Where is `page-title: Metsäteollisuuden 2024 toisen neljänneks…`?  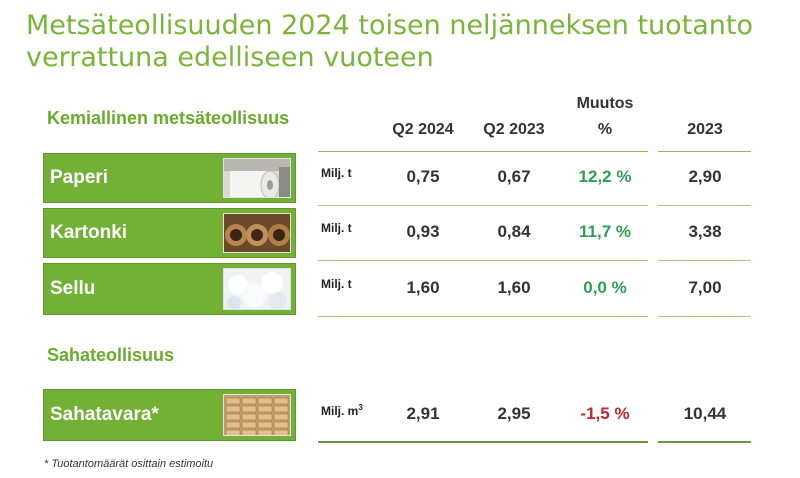
page-title: Metsäteollisuuden 2024 toisen neljänneks… is located at coordinates (390, 41).